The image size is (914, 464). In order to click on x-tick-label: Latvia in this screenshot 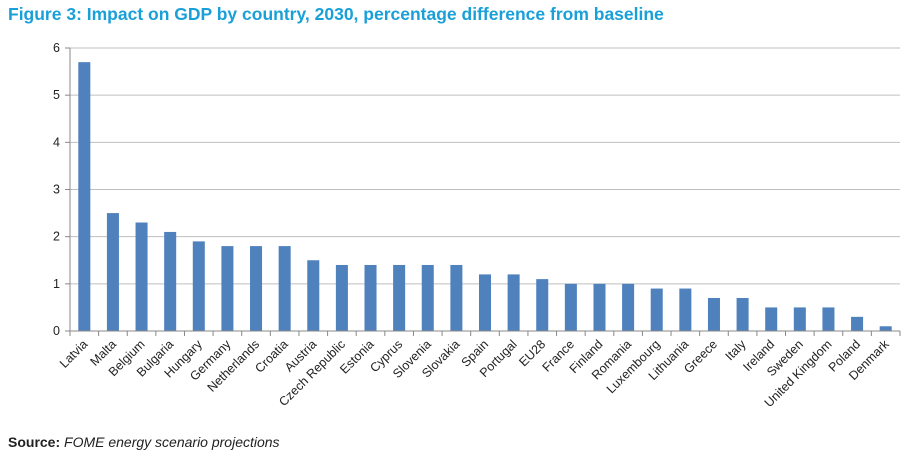, I will do `click(74, 354)`.